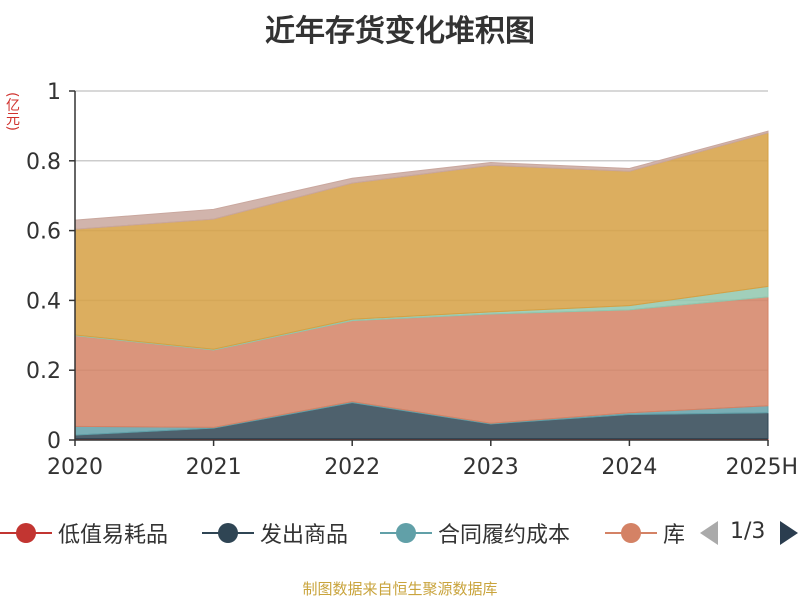 Image resolution: width=800 pixels, height=600 pixels. I want to click on legend-item-goods-shipped: 发出商品, so click(275, 533).